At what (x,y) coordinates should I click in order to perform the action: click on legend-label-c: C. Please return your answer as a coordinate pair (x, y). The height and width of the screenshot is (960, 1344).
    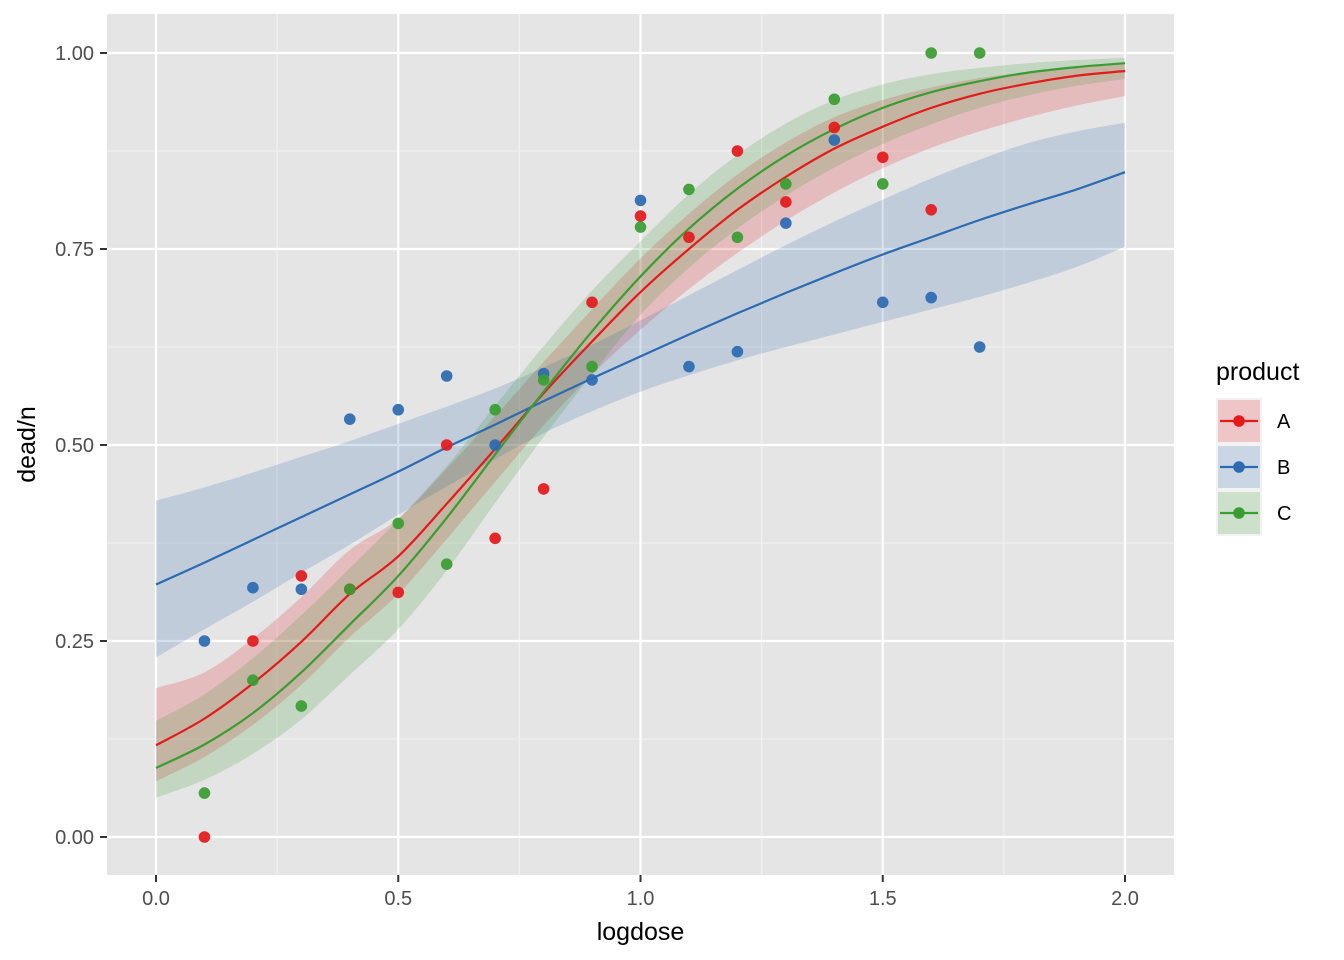
    Looking at the image, I should click on (1284, 514).